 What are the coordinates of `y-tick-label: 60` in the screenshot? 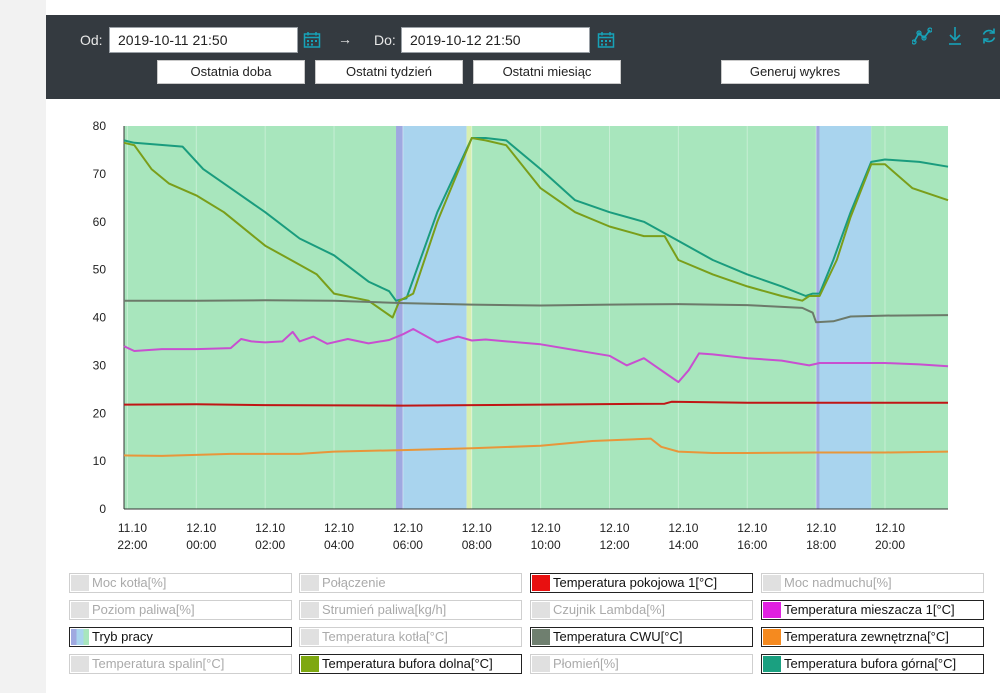 It's located at (100, 222).